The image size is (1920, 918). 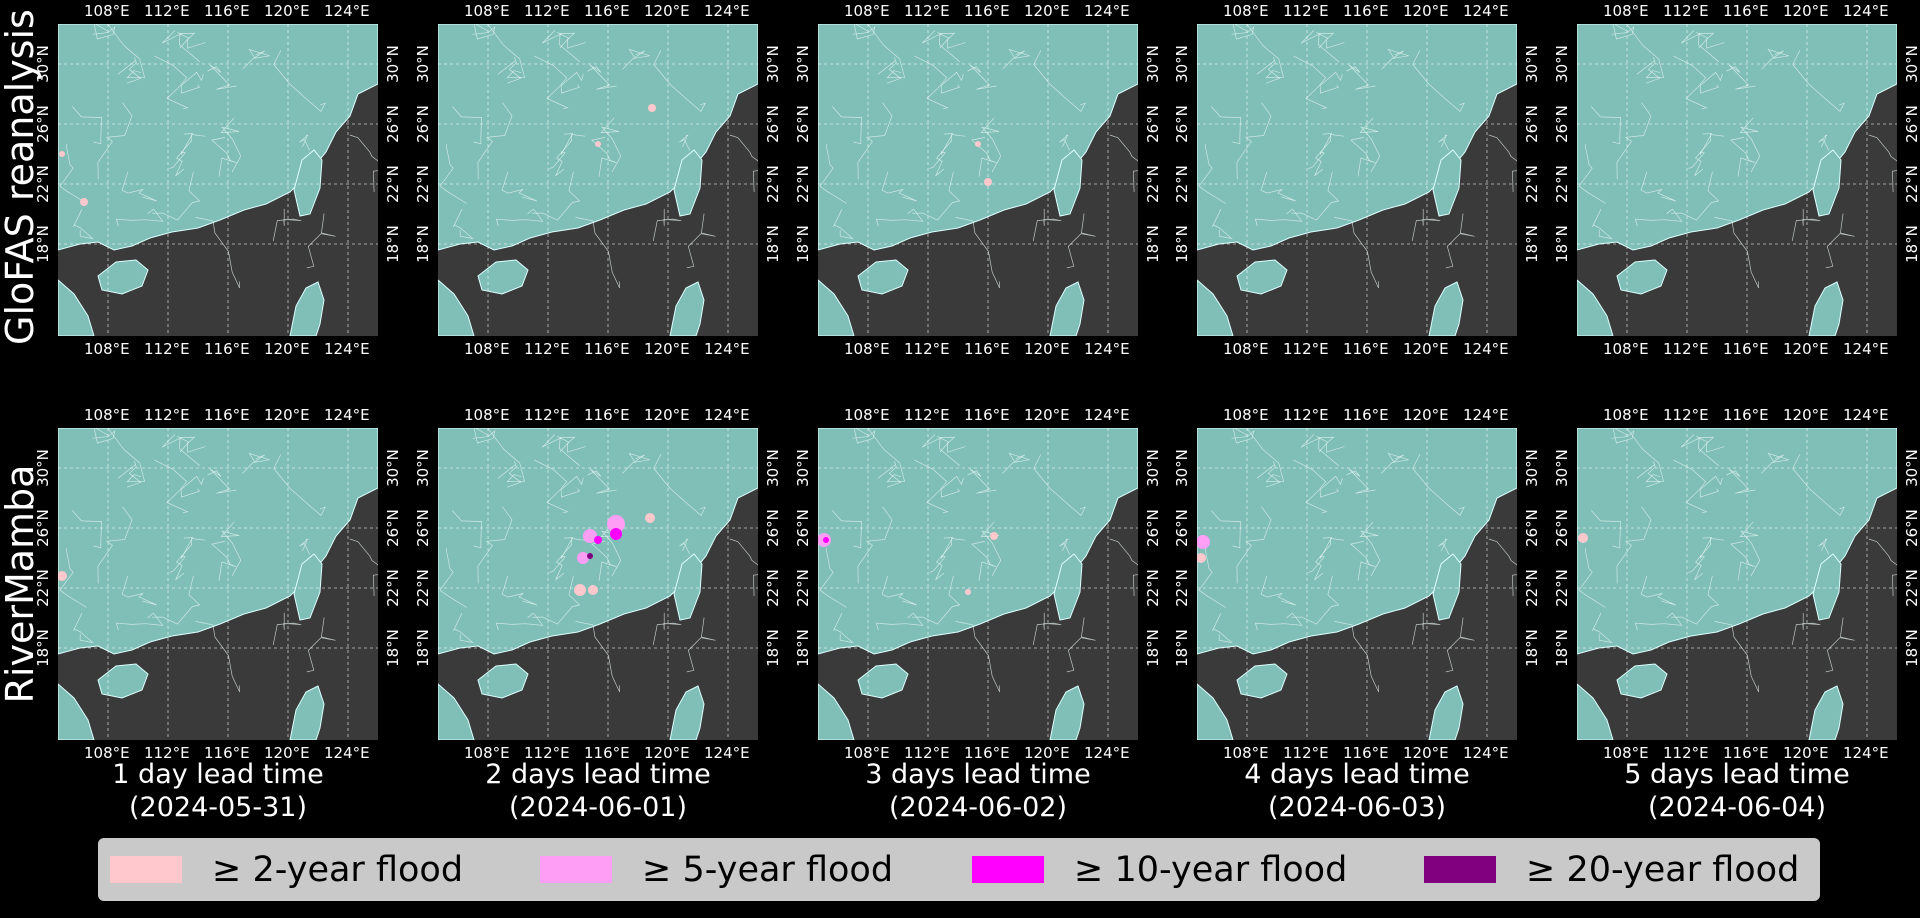 I want to click on legend-swatch, so click(x=576, y=869).